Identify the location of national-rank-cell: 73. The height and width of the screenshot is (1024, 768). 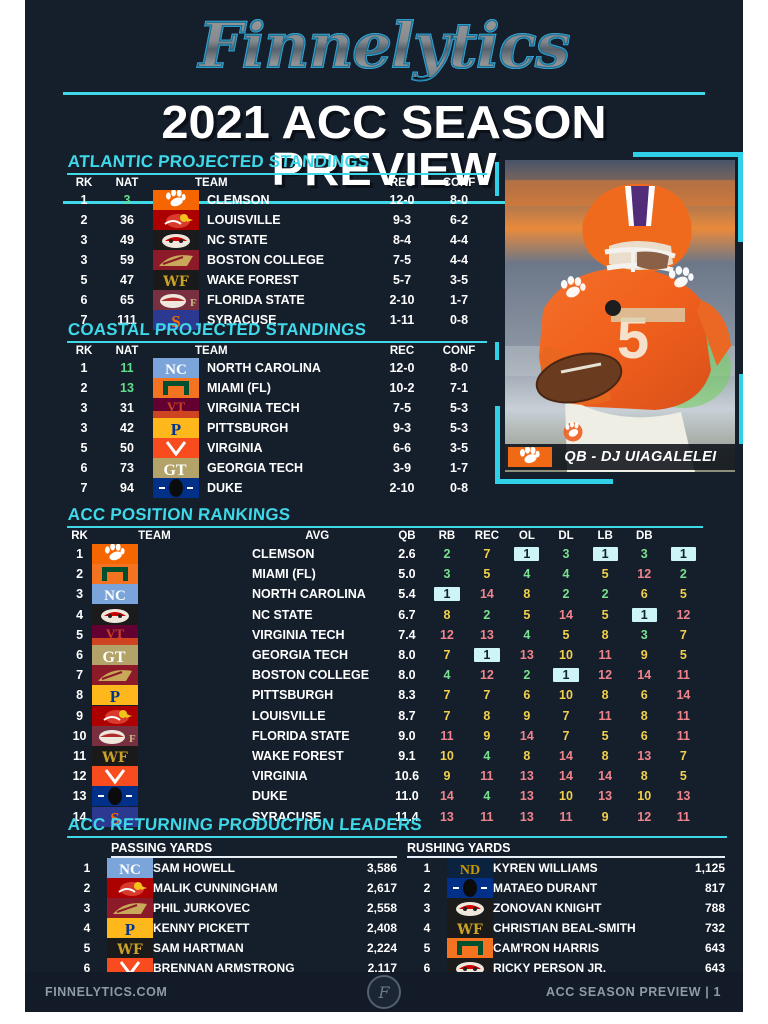
(127, 468).